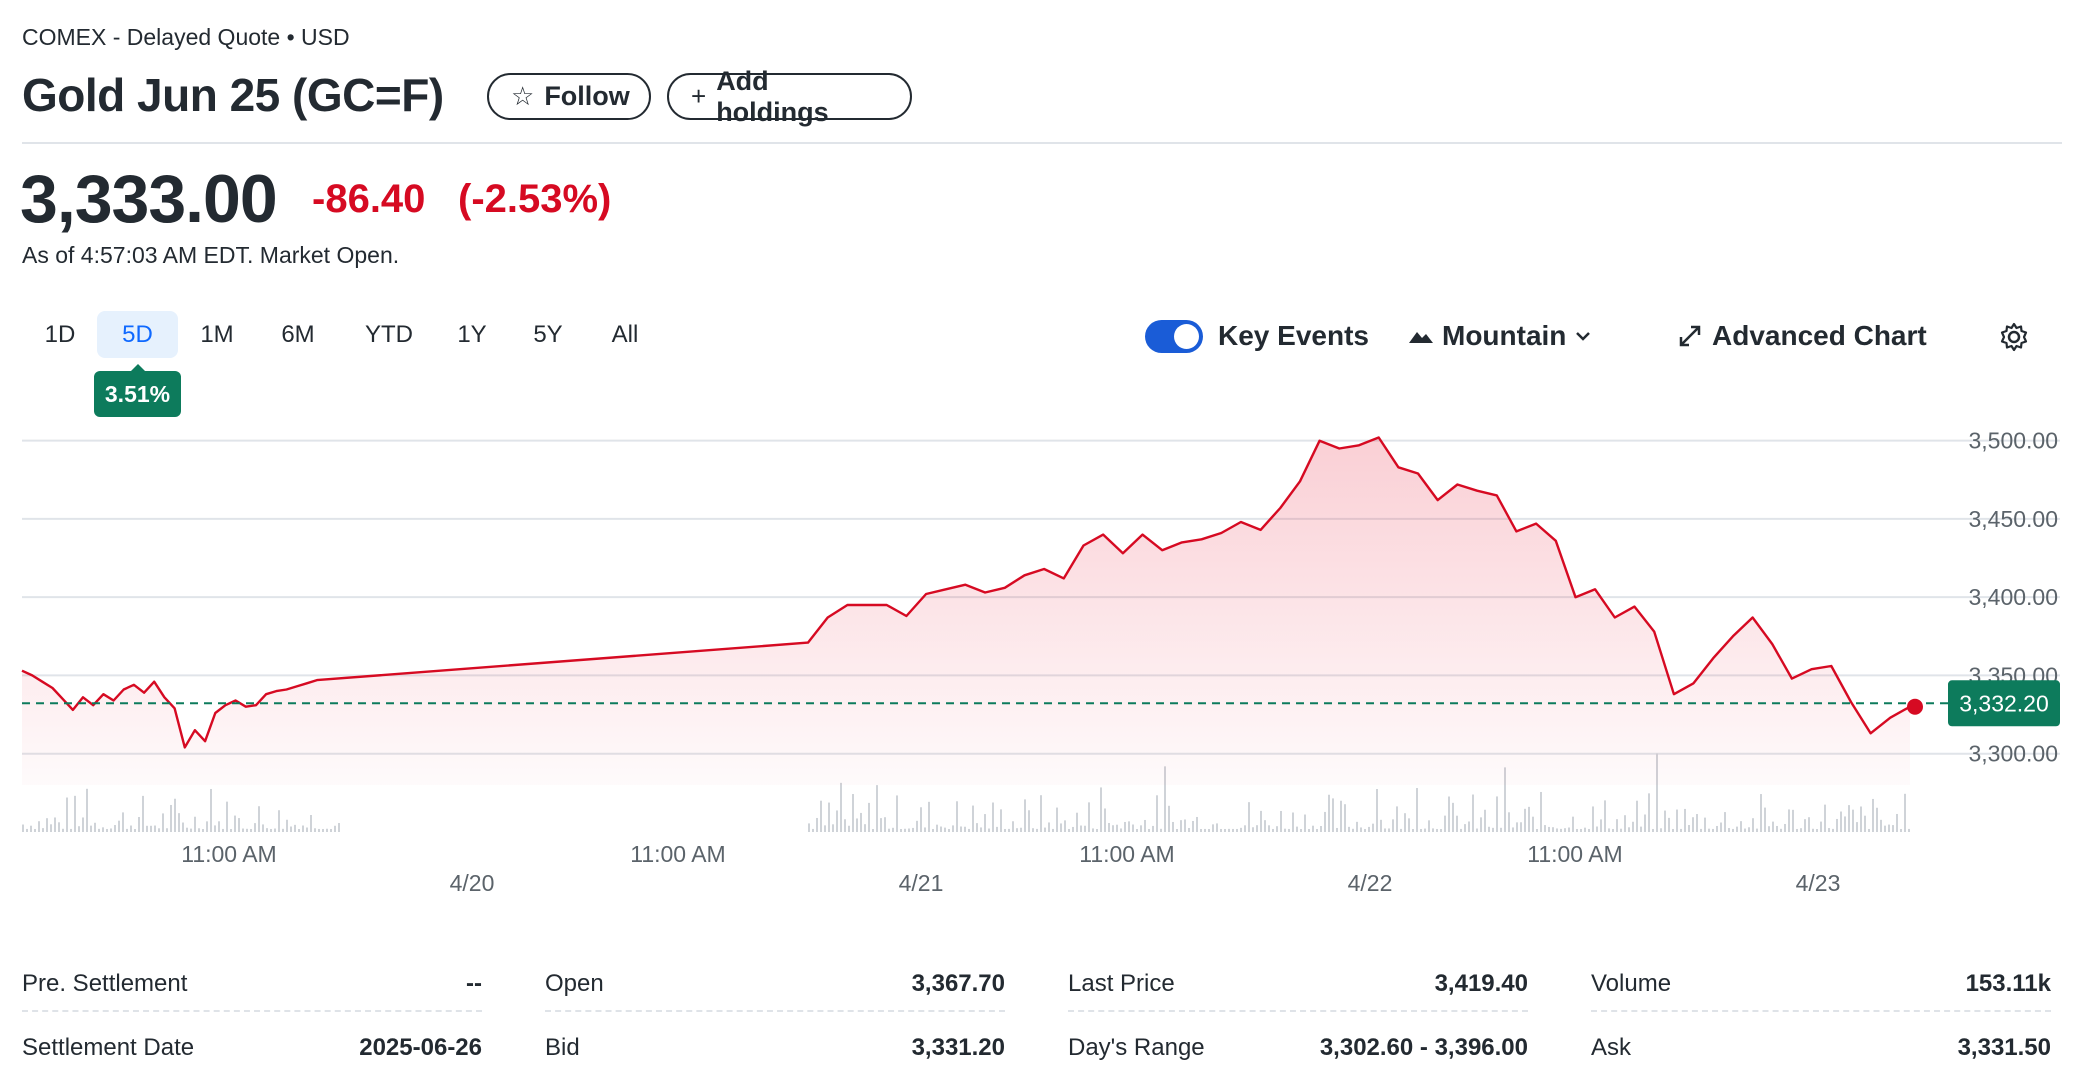 This screenshot has height=1076, width=2076. I want to click on gear-icon, so click(2014, 337).